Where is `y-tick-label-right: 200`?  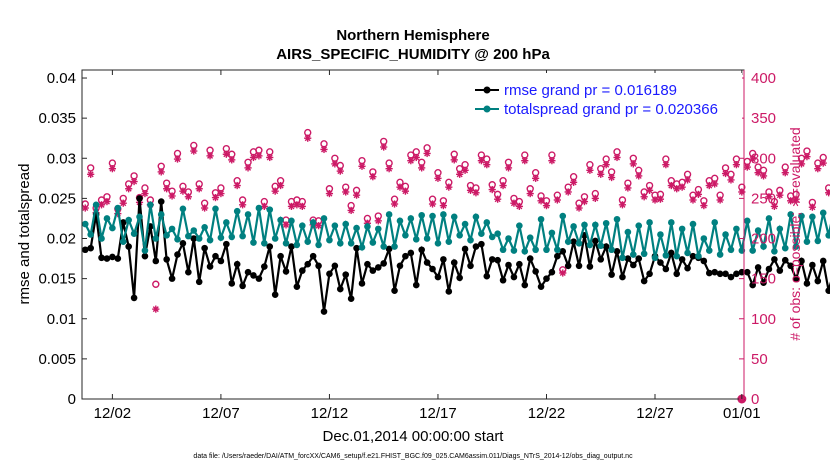 y-tick-label-right: 200 is located at coordinates (763, 239).